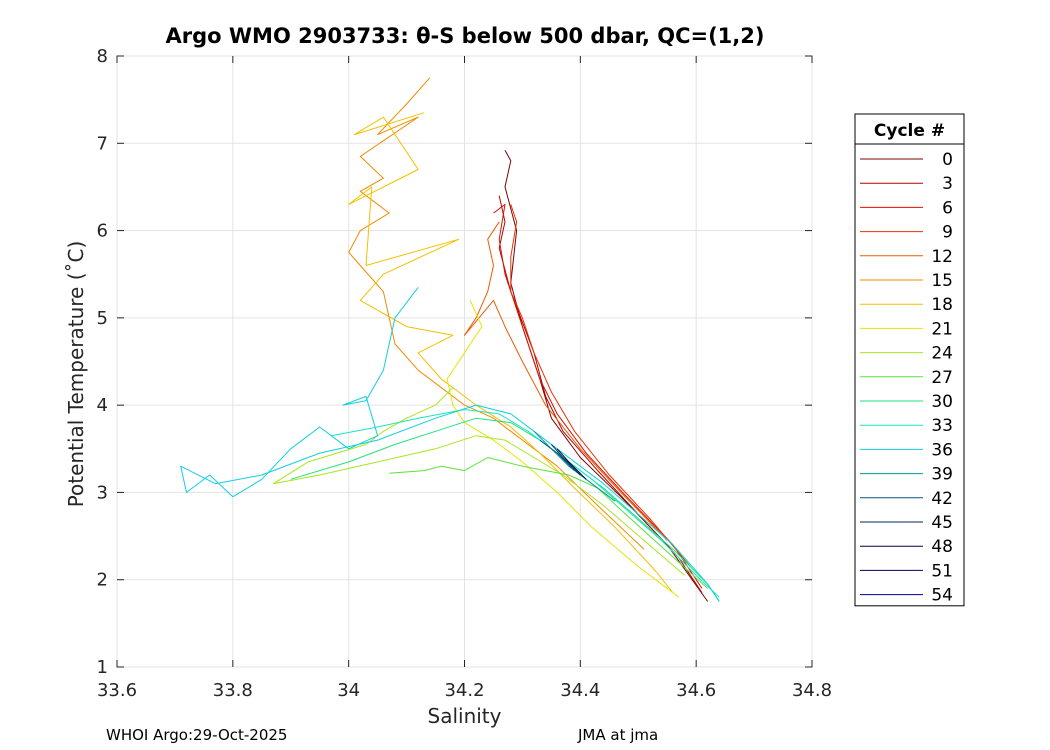 This screenshot has width=1050, height=750. Describe the element at coordinates (942, 354) in the screenshot. I see `legend-entry: 24` at that location.